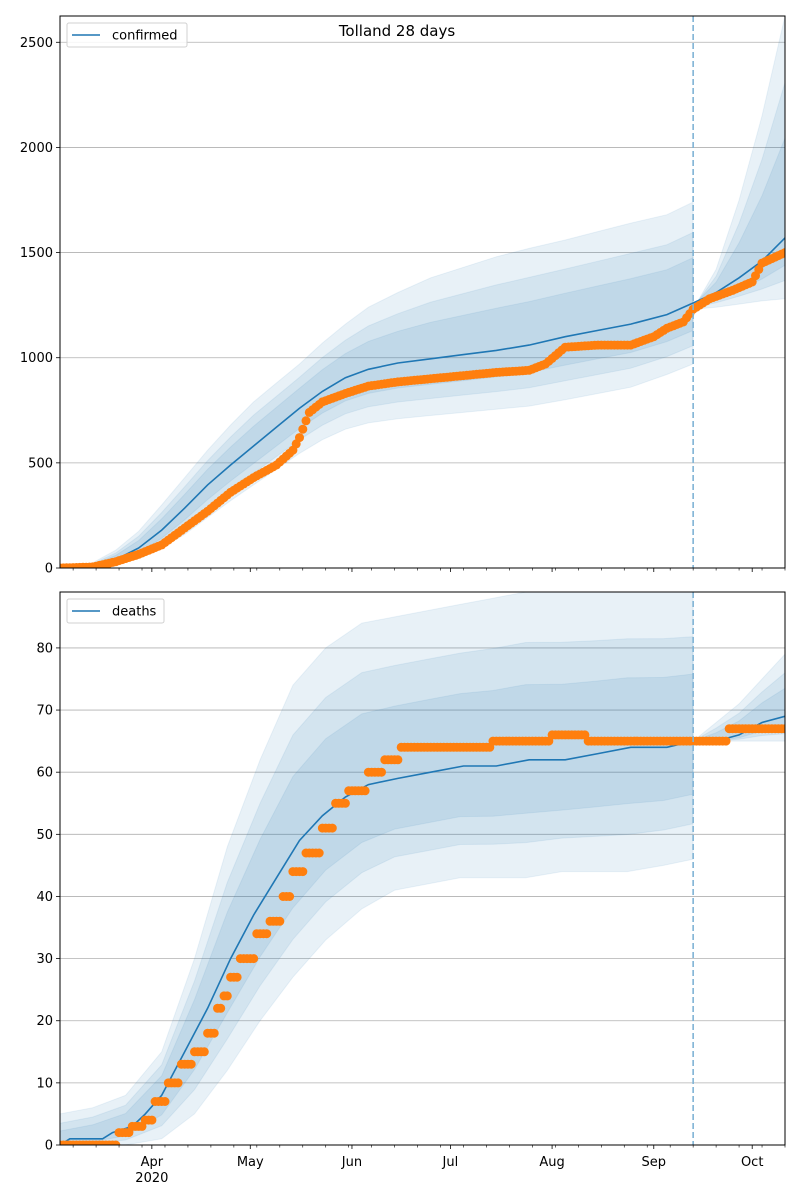  What do you see at coordinates (250, 1162) in the screenshot?
I see `x-tick-label: May` at bounding box center [250, 1162].